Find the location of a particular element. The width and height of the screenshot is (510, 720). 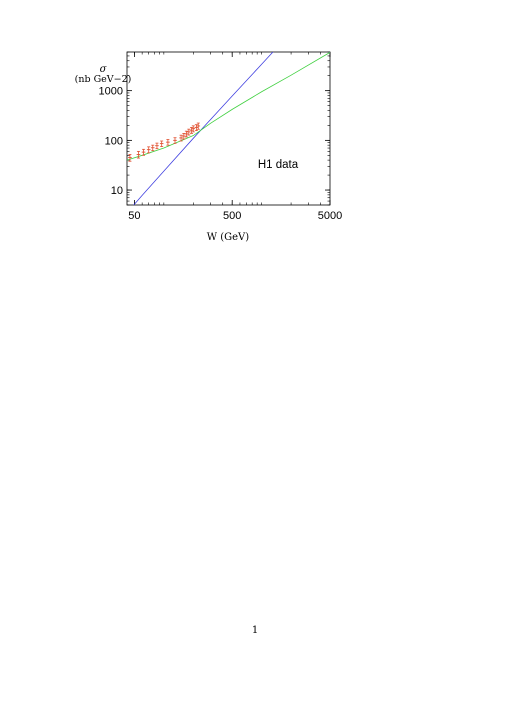

x-tick-label: 50 is located at coordinates (134, 216).